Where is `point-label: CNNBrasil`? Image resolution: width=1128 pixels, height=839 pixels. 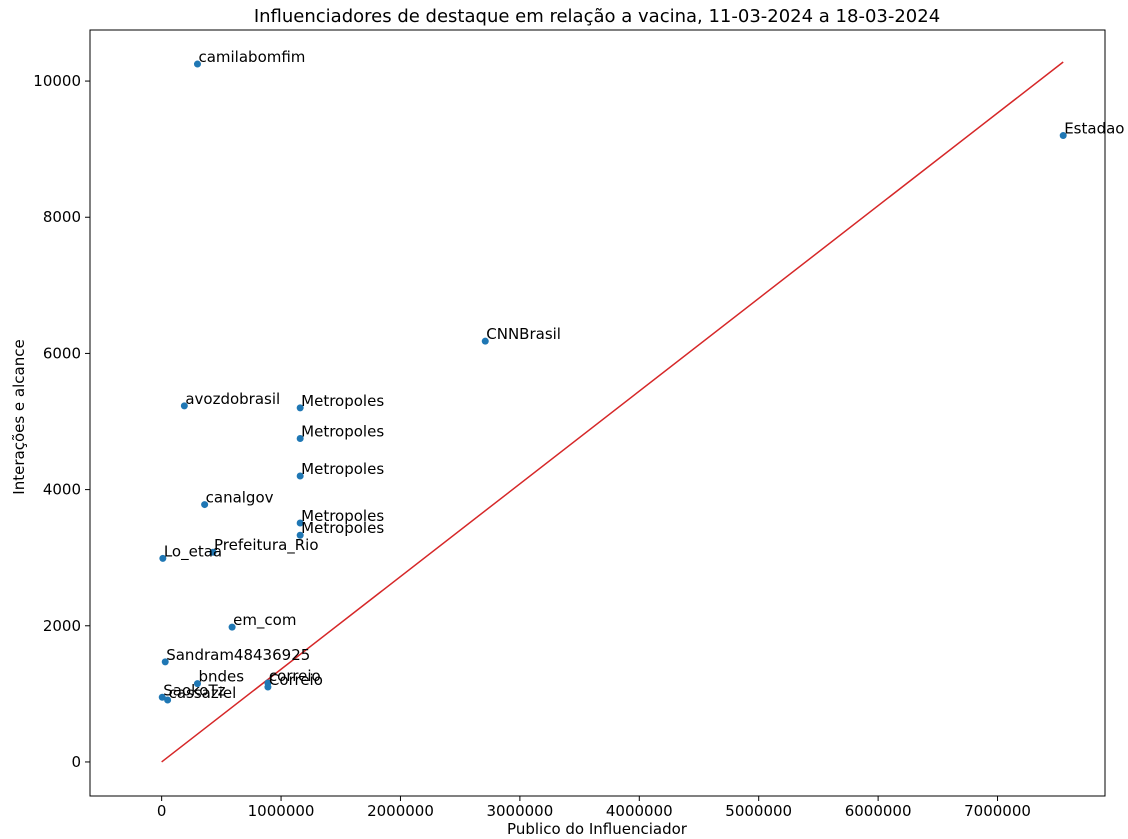
point-label: CNNBrasil is located at coordinates (523, 334).